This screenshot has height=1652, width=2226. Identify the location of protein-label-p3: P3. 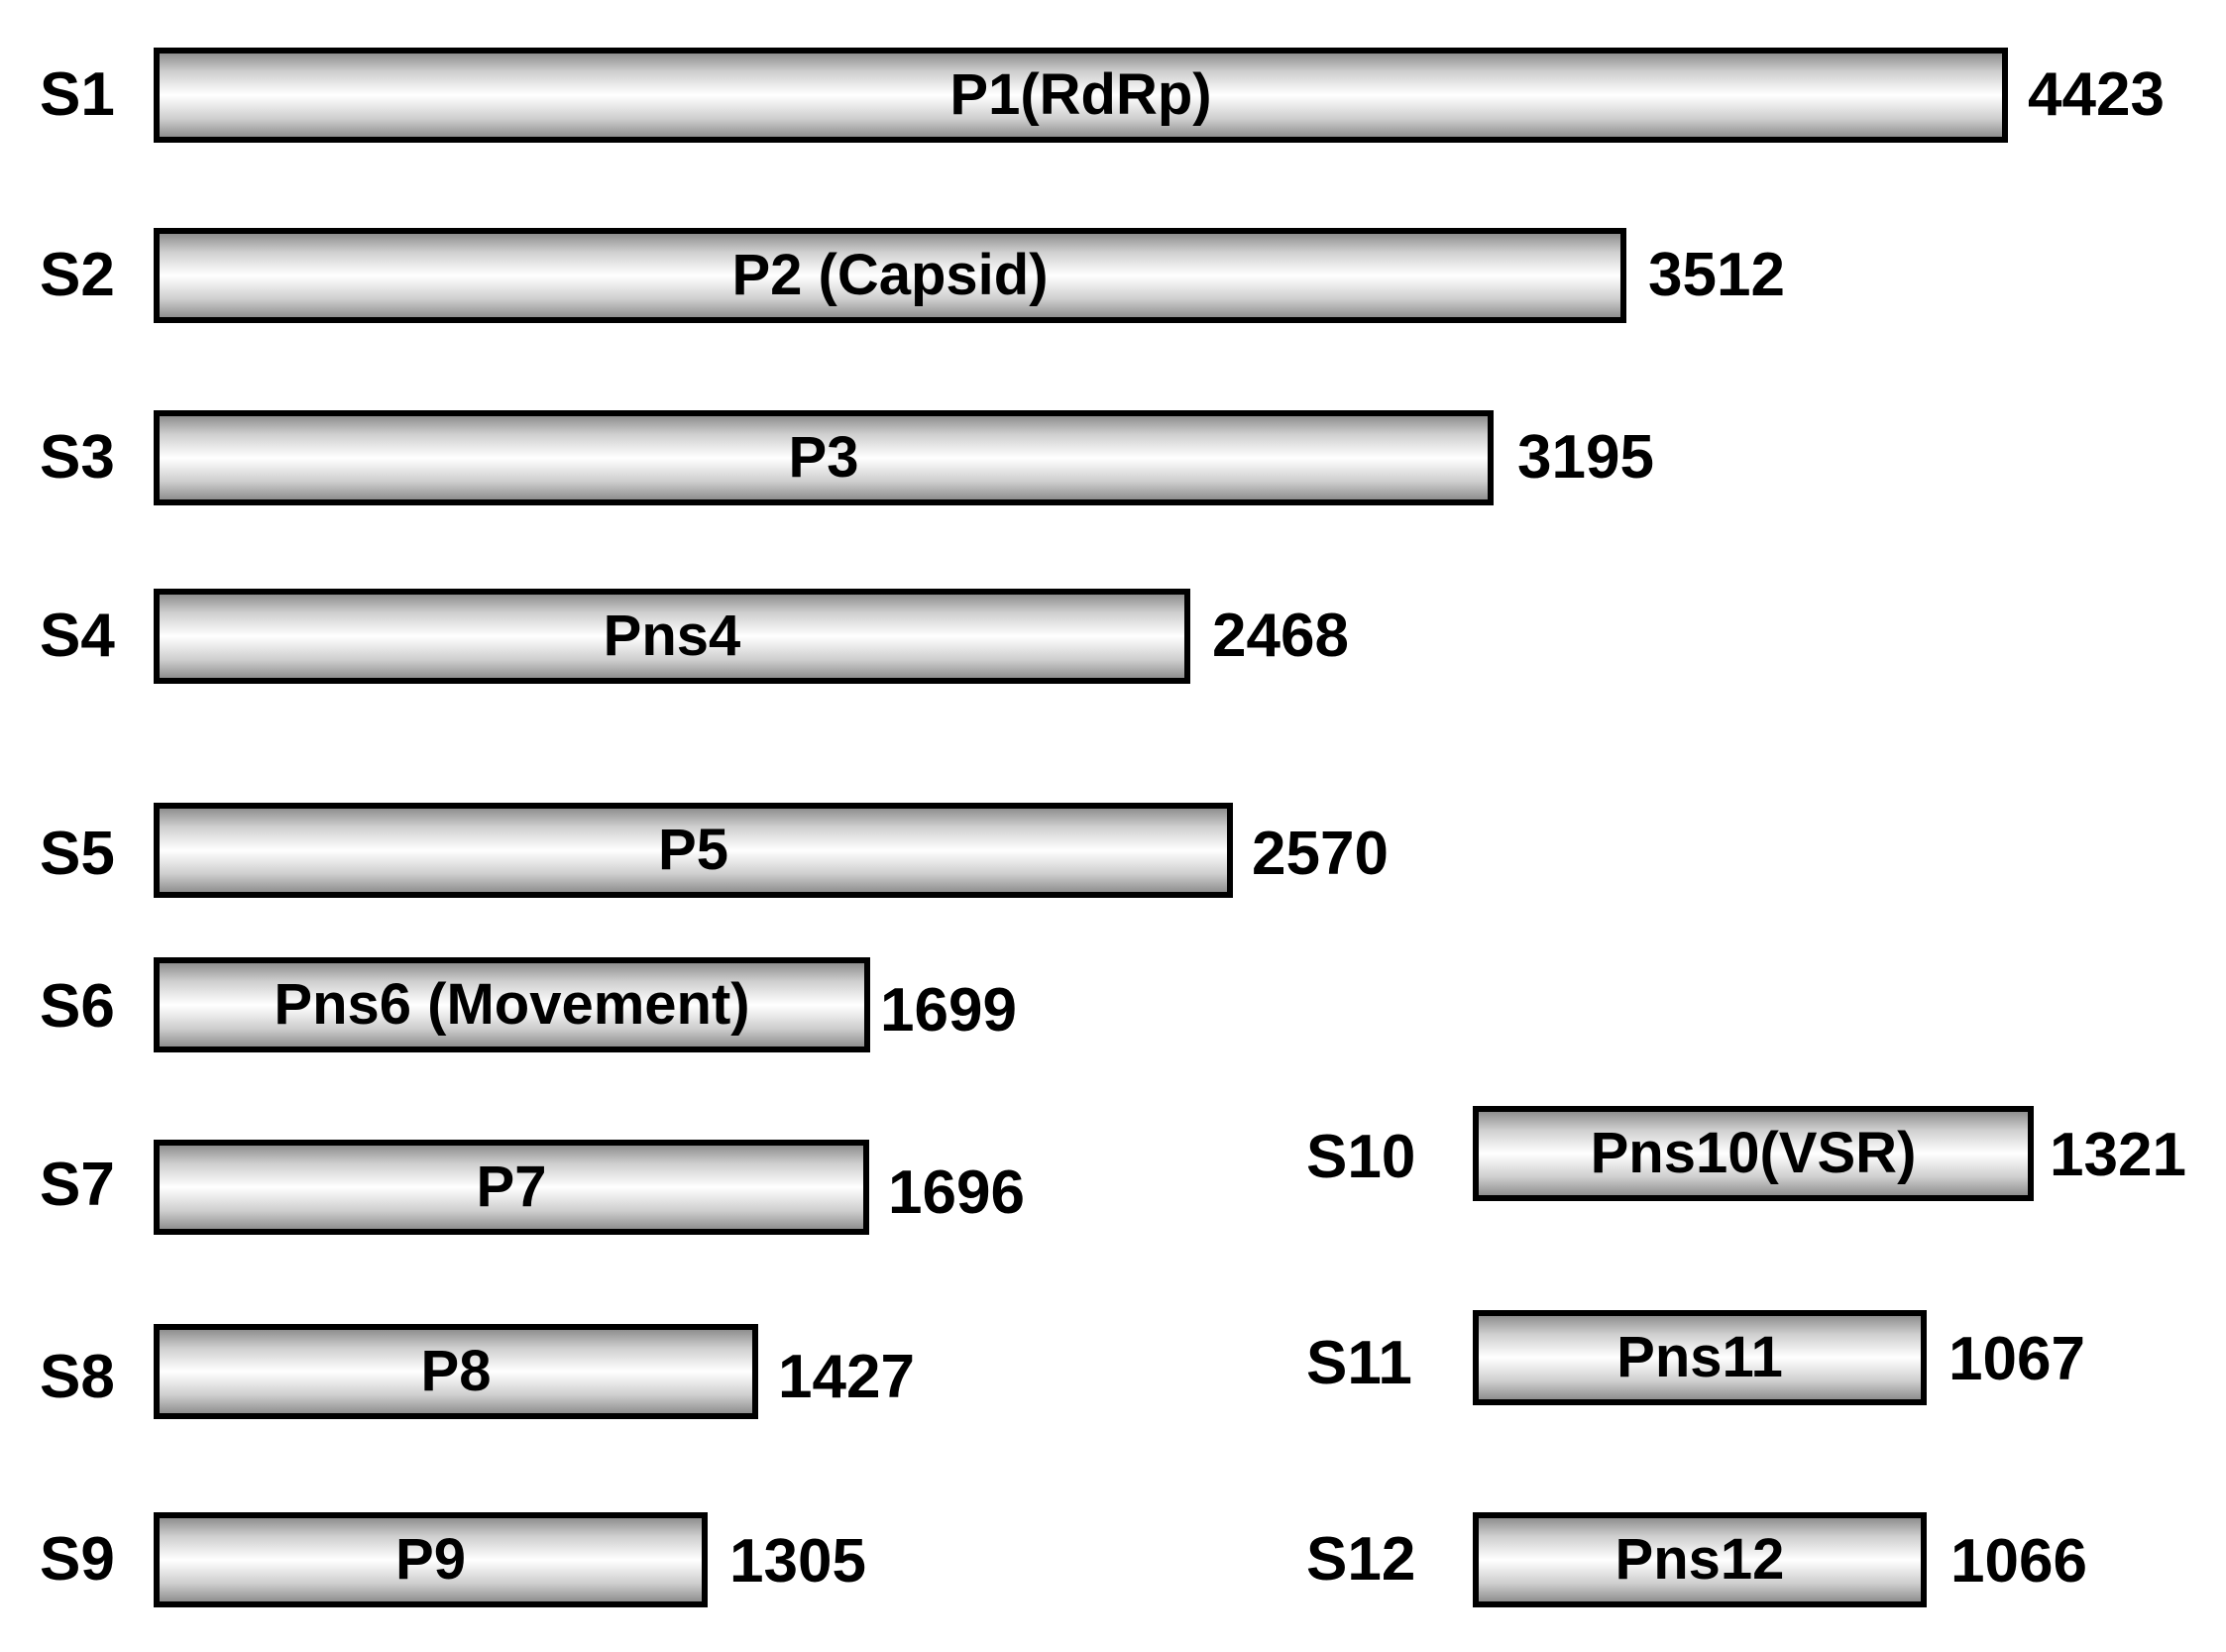
(823, 457).